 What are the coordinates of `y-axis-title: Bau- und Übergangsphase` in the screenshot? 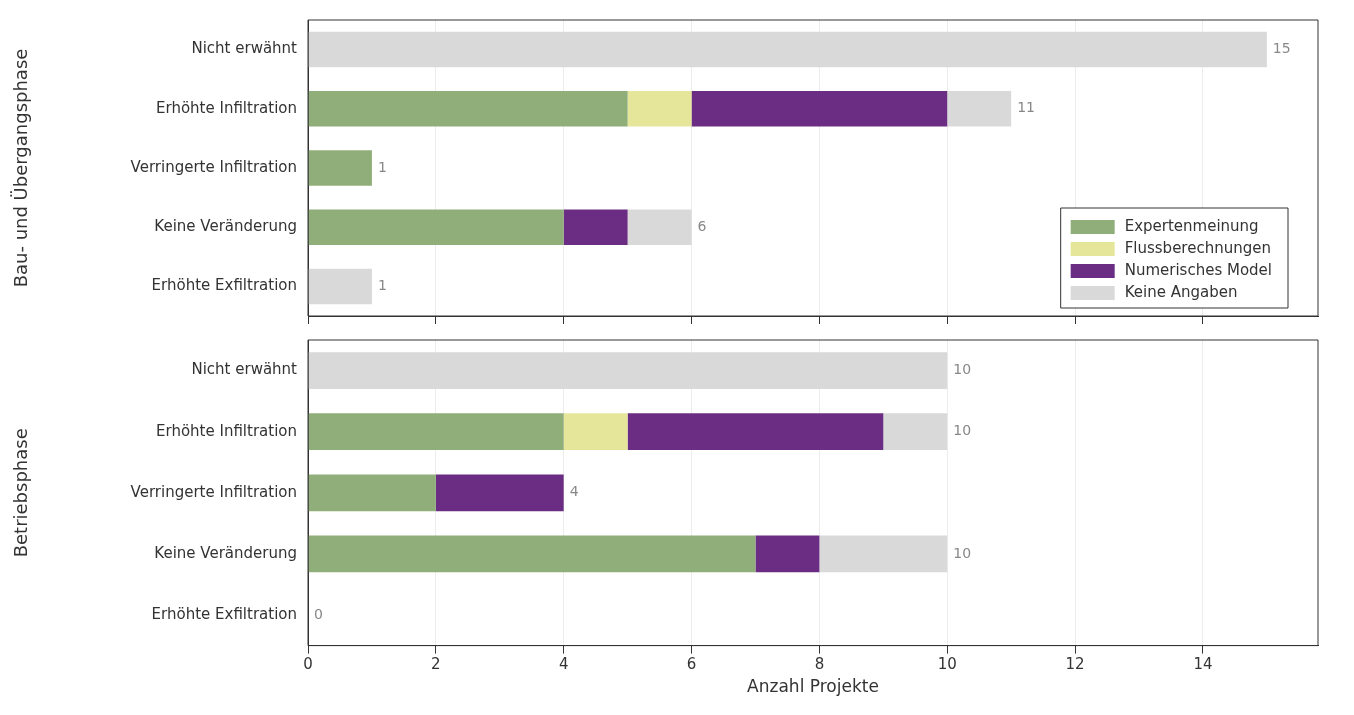 It's located at (21, 168).